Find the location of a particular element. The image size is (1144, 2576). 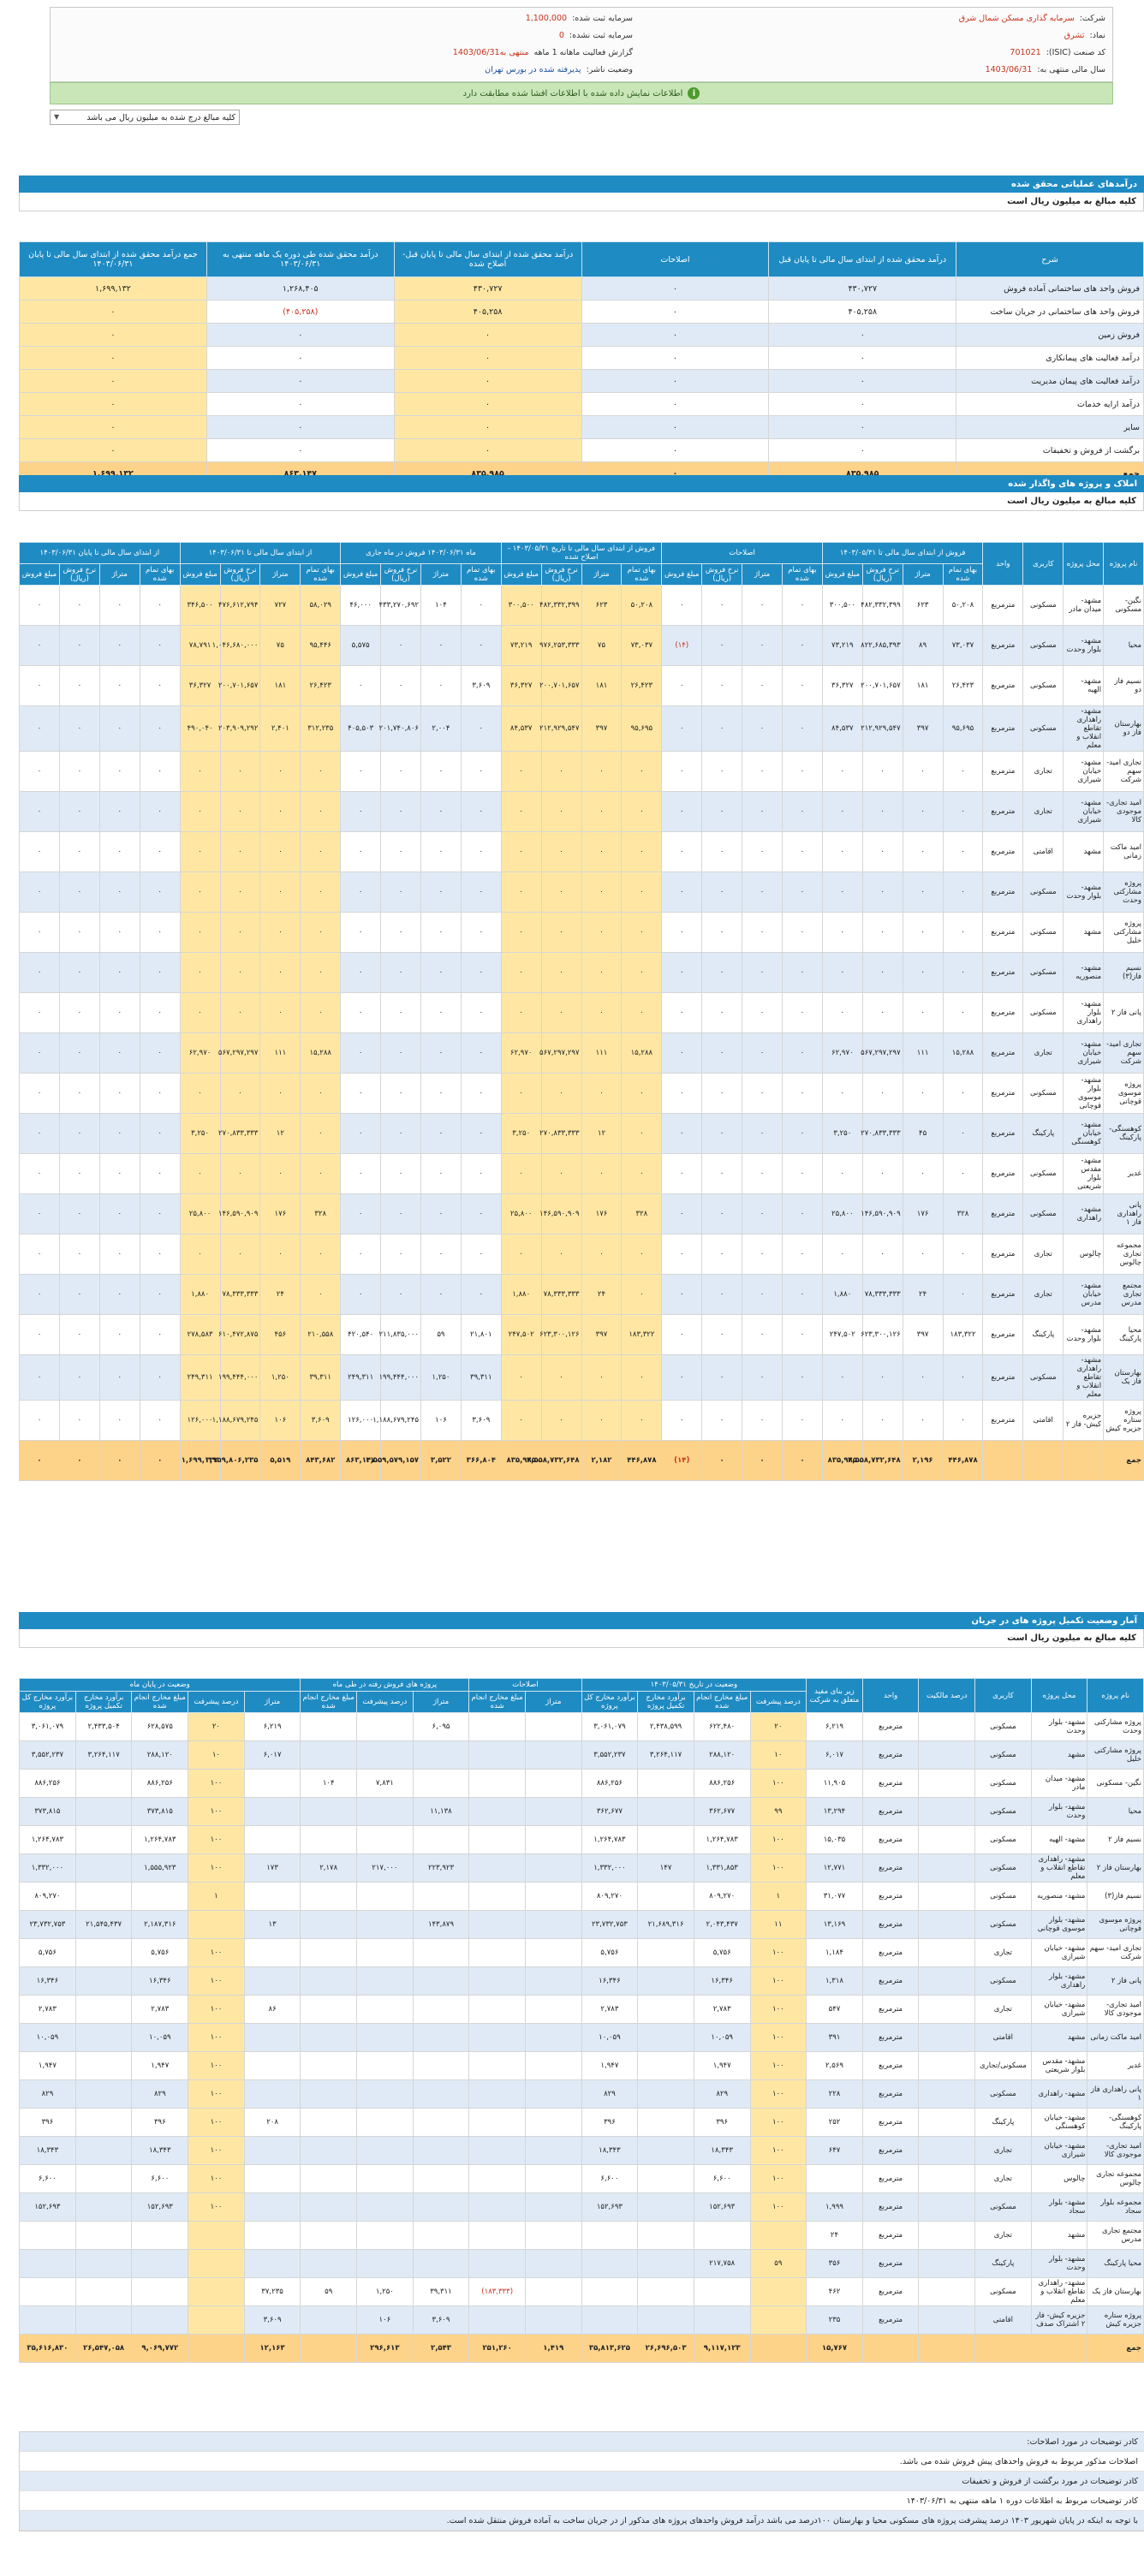

table-cell: ۴۸۲,۳۳۲,۳۹۹ is located at coordinates (882, 606).